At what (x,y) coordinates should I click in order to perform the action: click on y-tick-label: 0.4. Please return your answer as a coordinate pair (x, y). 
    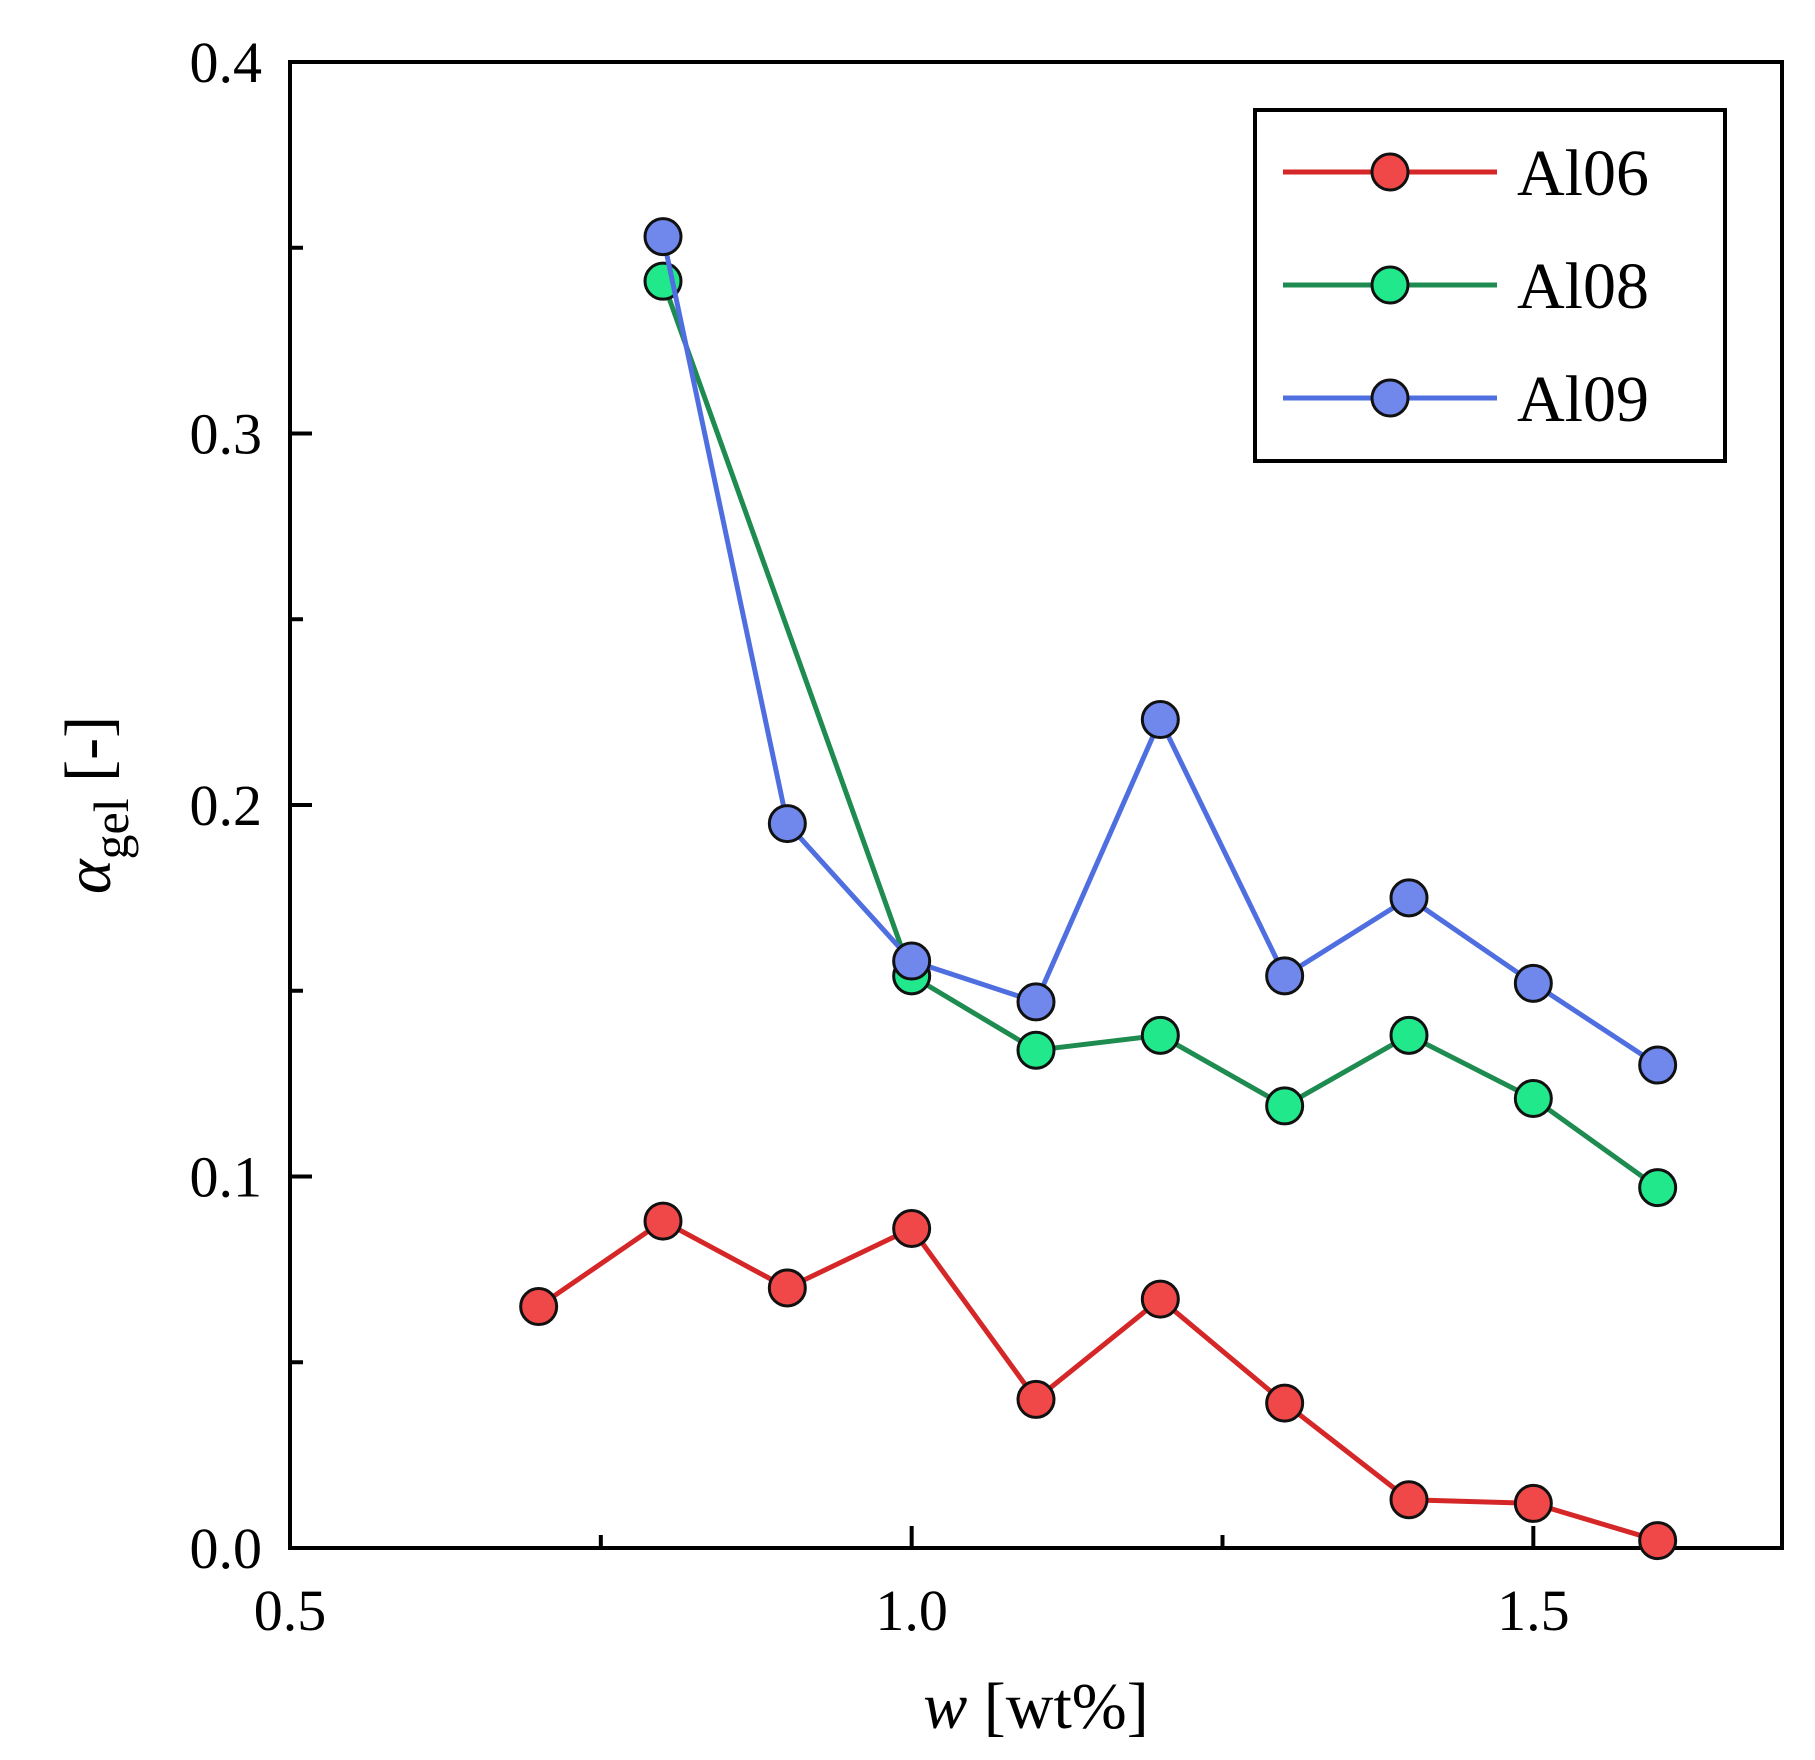
    Looking at the image, I should click on (226, 62).